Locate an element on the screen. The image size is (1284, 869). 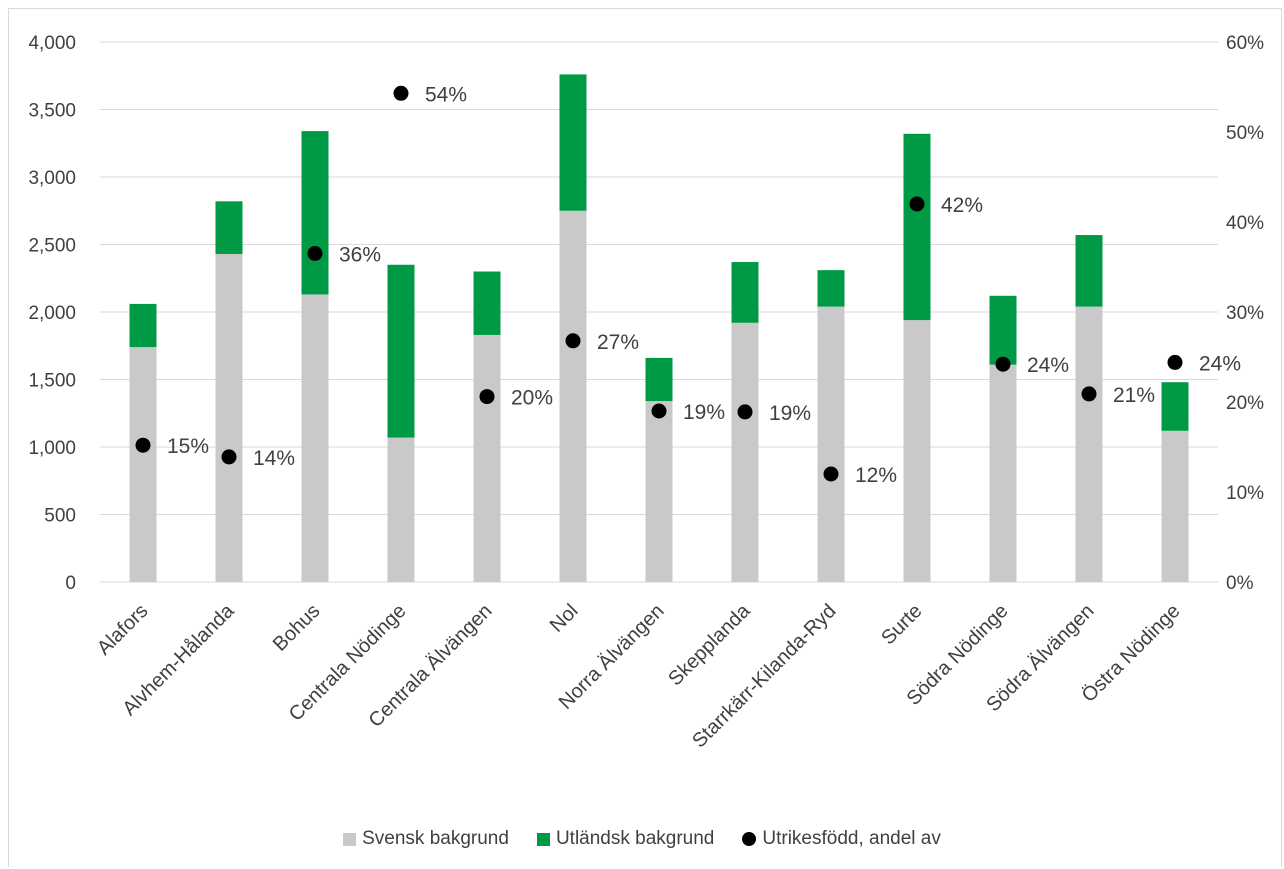
y-right-tick-label: 60% is located at coordinates (1245, 43).